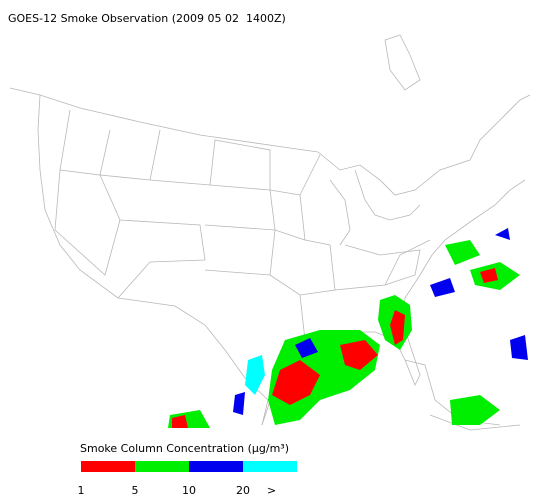 The image size is (540, 504). What do you see at coordinates (81, 490) in the screenshot?
I see `legend-label: 1` at bounding box center [81, 490].